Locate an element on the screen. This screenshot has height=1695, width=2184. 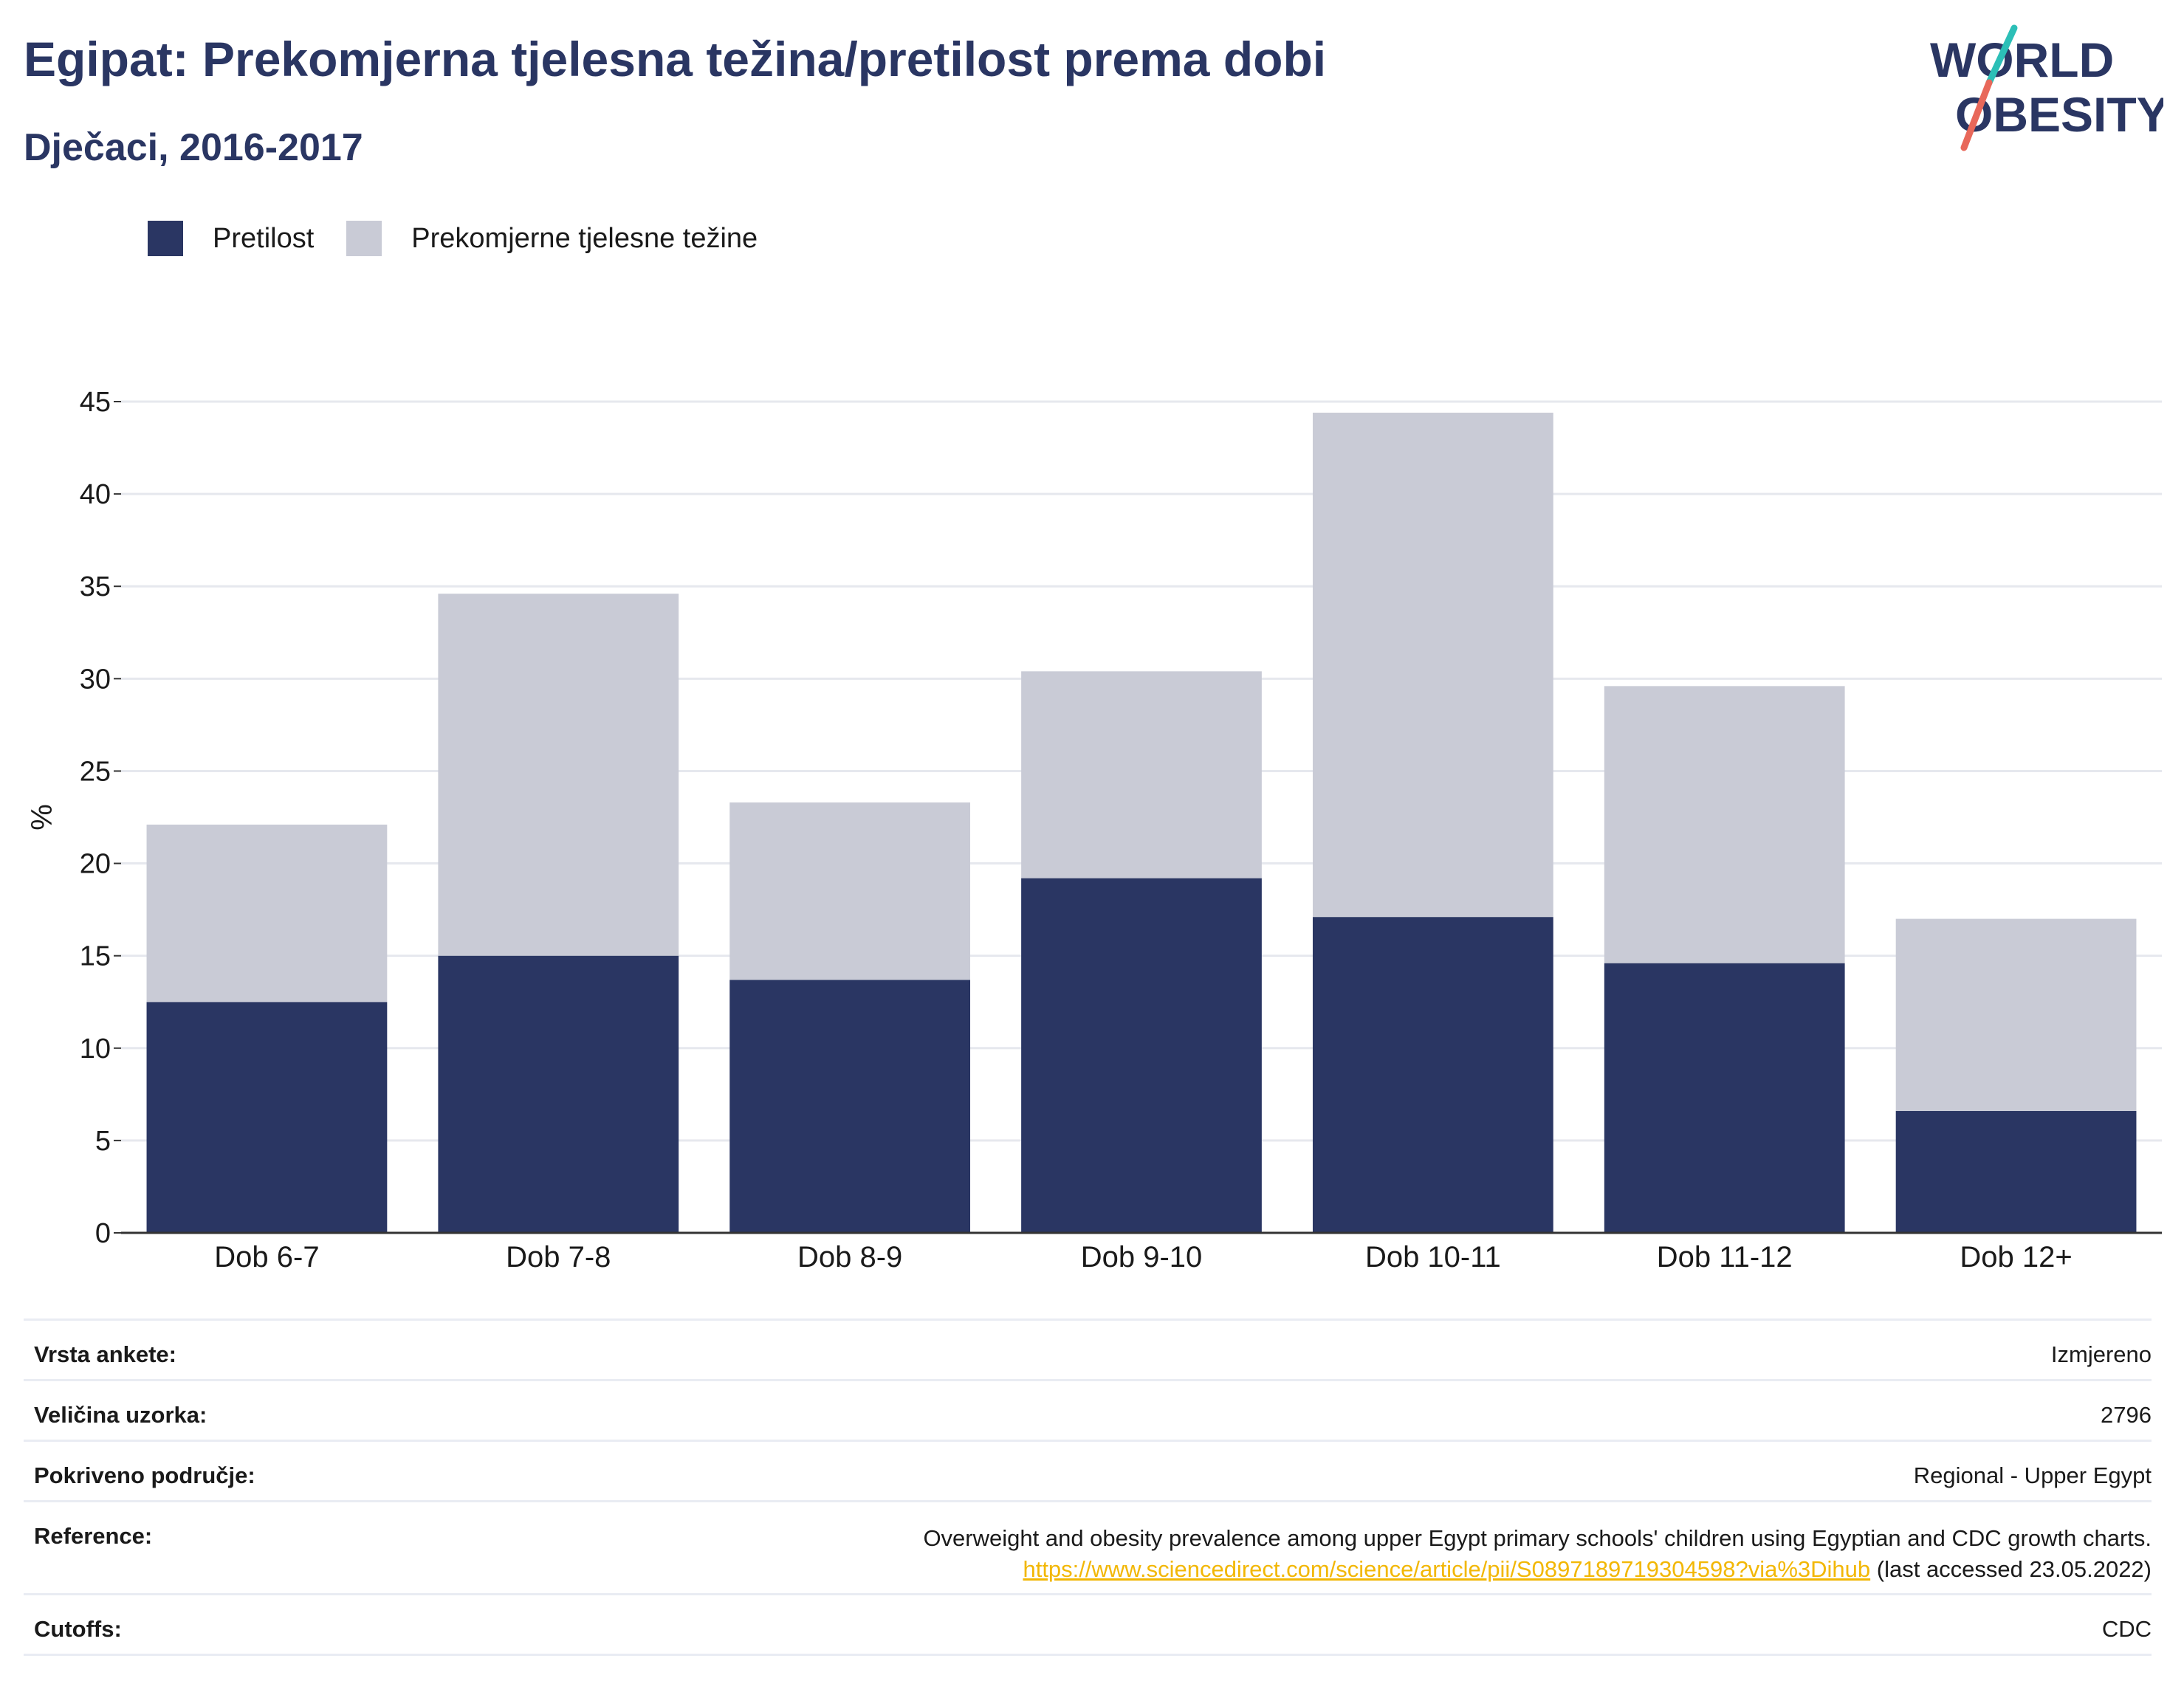
legend-swatch-overweight is located at coordinates (364, 238).